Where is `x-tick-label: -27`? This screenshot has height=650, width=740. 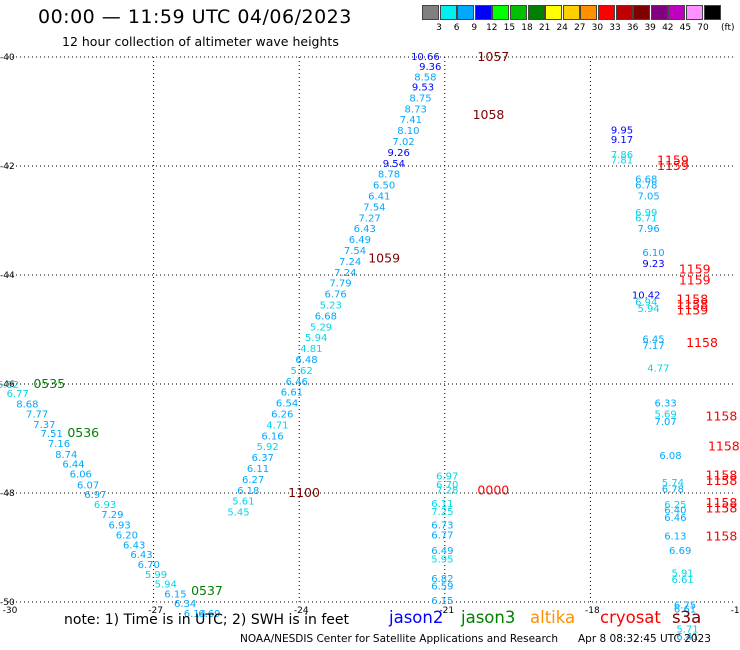
x-tick-label: -27 is located at coordinates (155, 611).